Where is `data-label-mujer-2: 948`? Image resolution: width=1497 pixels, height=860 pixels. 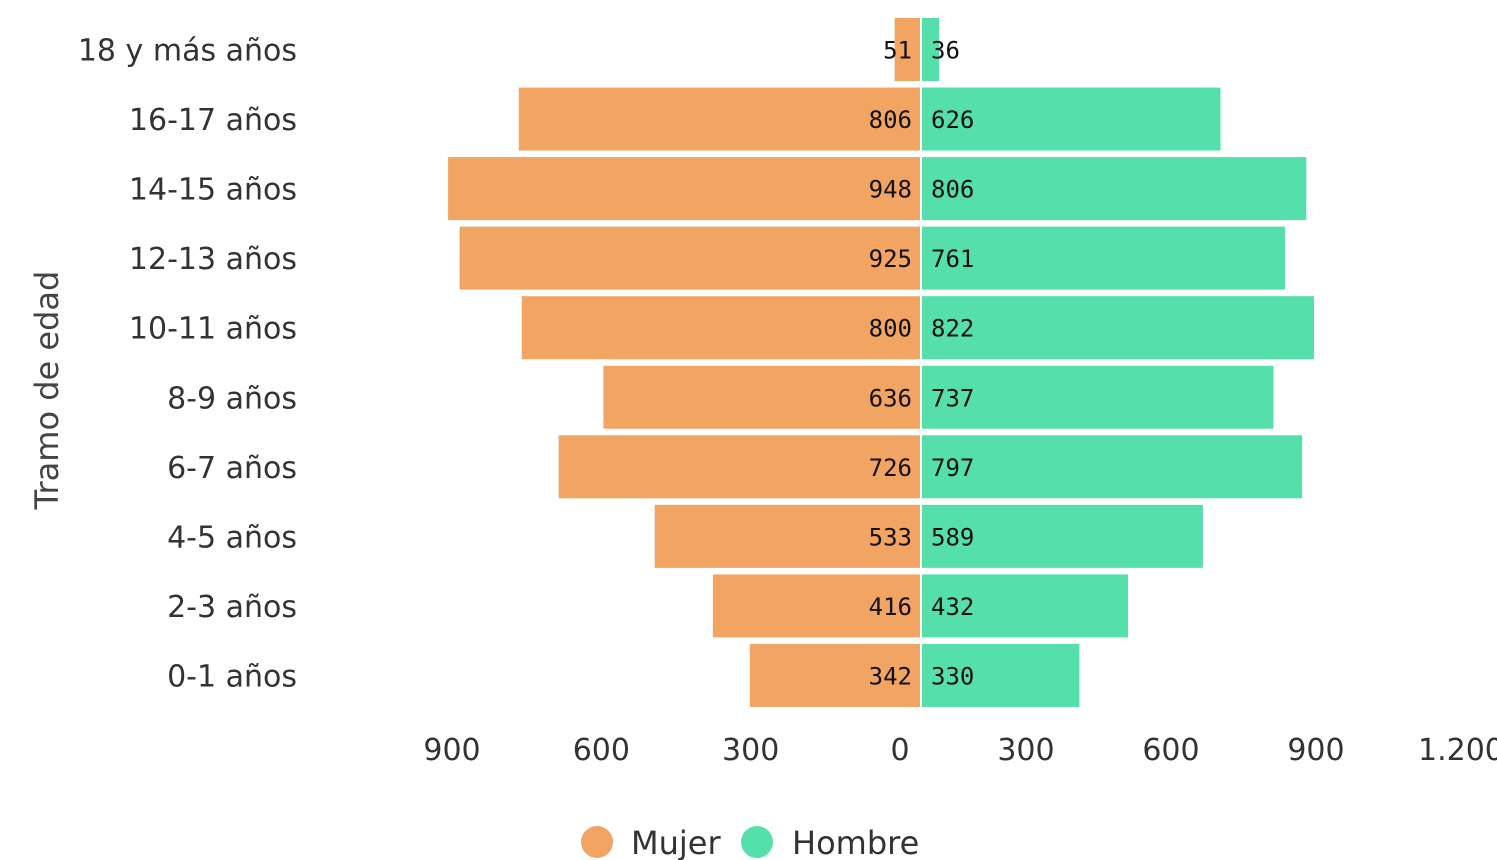
data-label-mujer-2: 948 is located at coordinates (890, 190).